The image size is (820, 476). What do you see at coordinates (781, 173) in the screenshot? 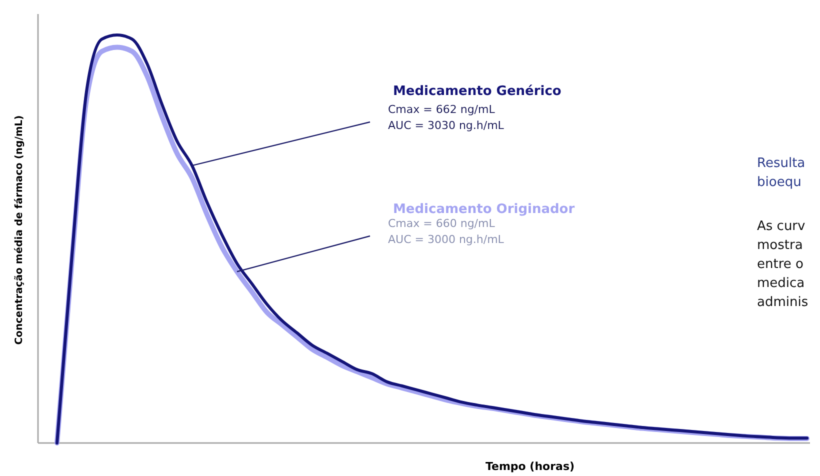
I see `annotation: Resulta bioequ` at bounding box center [781, 173].